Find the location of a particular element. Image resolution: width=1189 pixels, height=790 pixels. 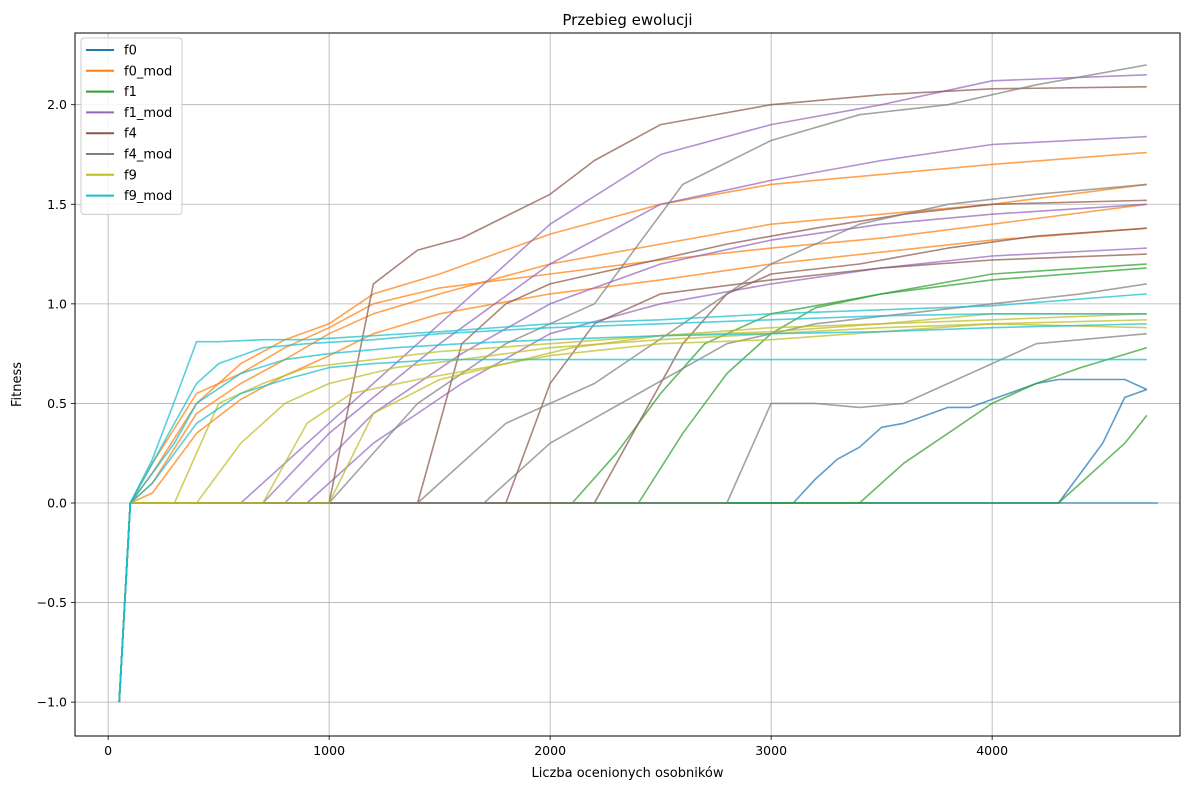

y-tick-label: −1.0 is located at coordinates (52, 702).